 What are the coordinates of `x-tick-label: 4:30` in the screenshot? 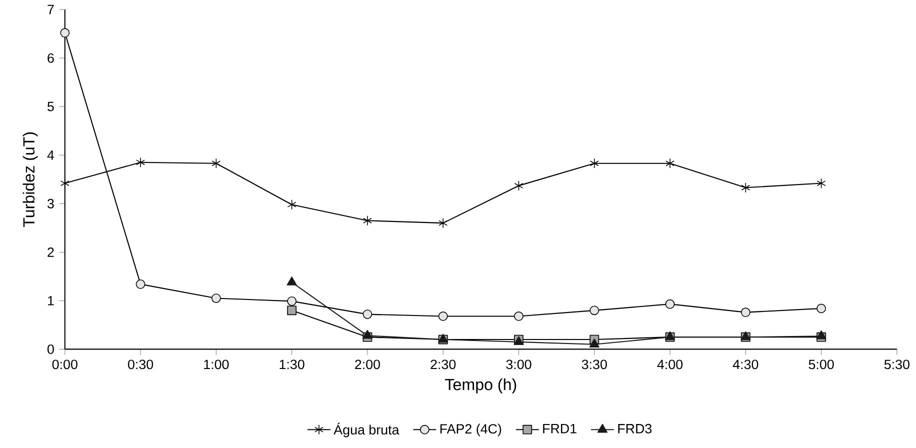 It's located at (745, 364).